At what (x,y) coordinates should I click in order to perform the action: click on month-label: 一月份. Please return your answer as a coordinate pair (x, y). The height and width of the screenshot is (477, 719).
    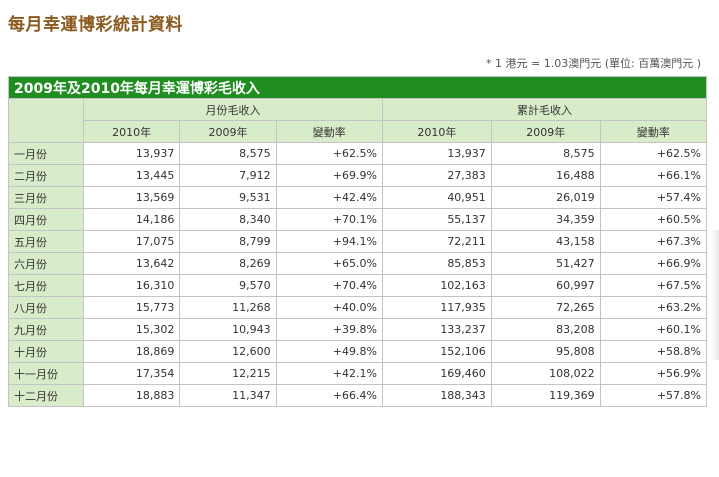
    Looking at the image, I should click on (46, 153).